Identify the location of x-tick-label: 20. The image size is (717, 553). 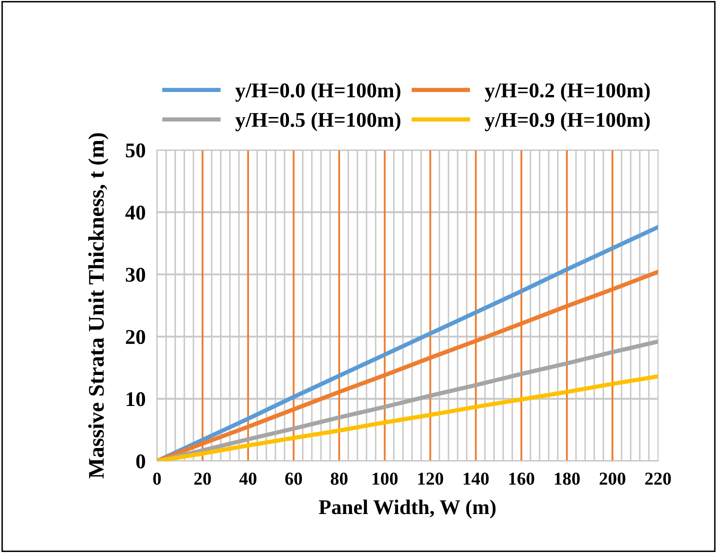
(202, 478).